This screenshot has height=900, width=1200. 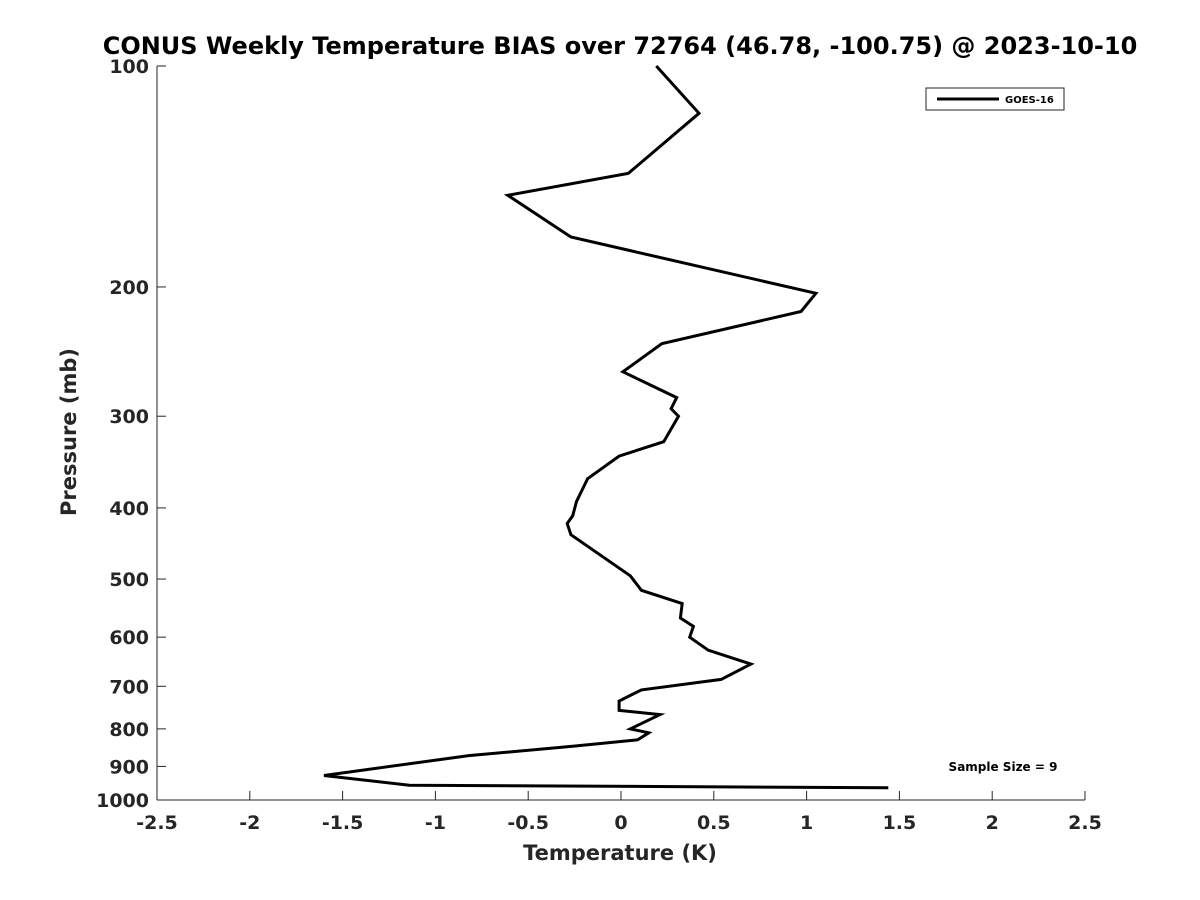 What do you see at coordinates (131, 434) in the screenshot?
I see `y-ticks: 100 200 300 400 500 600 700 800 900 1000` at bounding box center [131, 434].